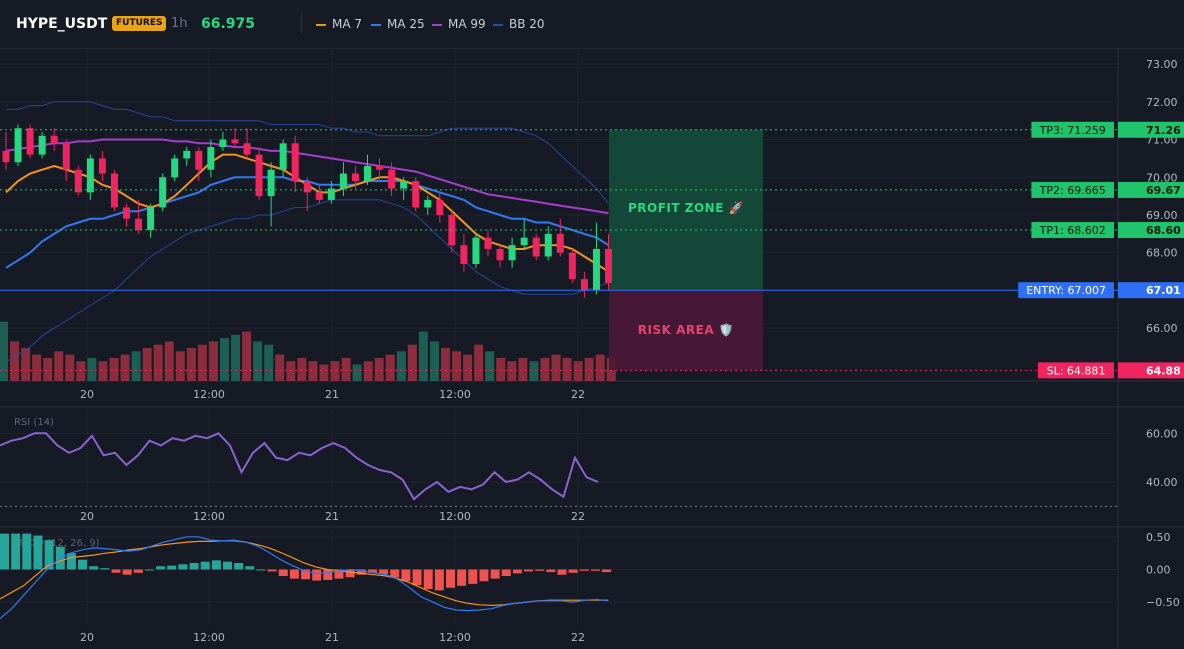 This screenshot has width=1184, height=649. Describe the element at coordinates (1158, 569) in the screenshot. I see `macd-tick-label: 0.00` at that location.